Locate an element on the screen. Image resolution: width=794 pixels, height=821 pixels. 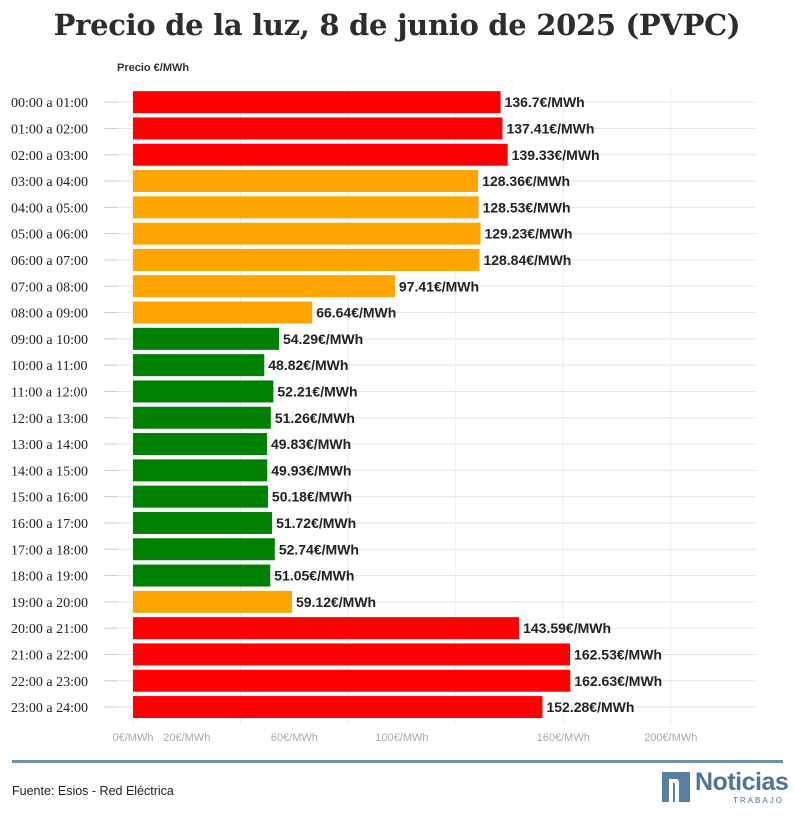
category-label: 11:00 a 12:00 is located at coordinates (49, 392).